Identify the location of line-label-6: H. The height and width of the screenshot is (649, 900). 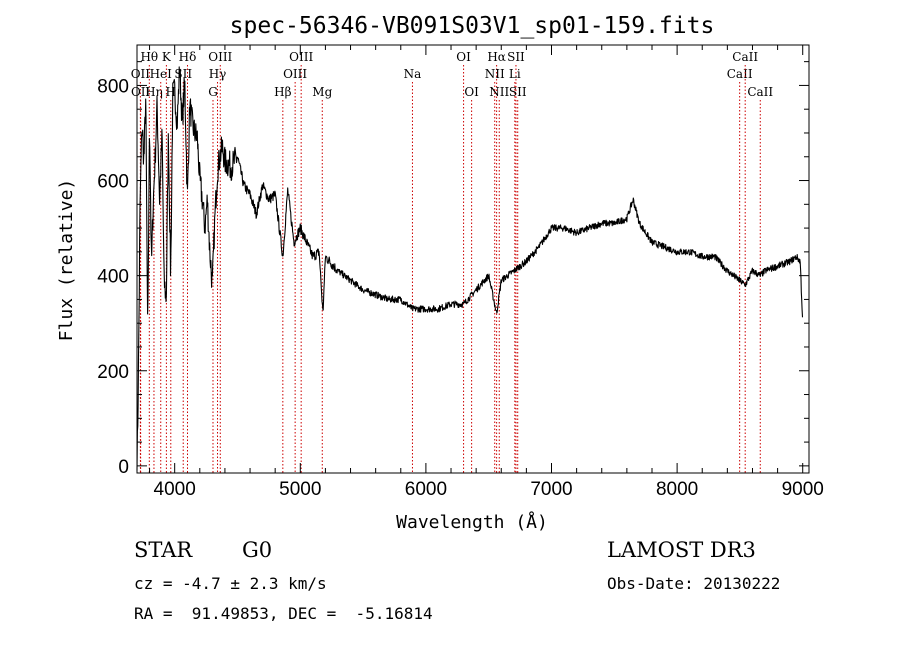
(171, 92).